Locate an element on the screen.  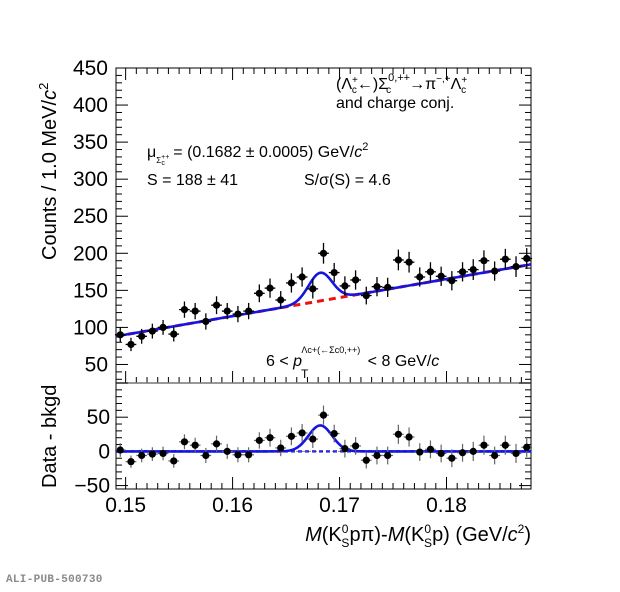
signal-fit-group is located at coordinates (323, 438).